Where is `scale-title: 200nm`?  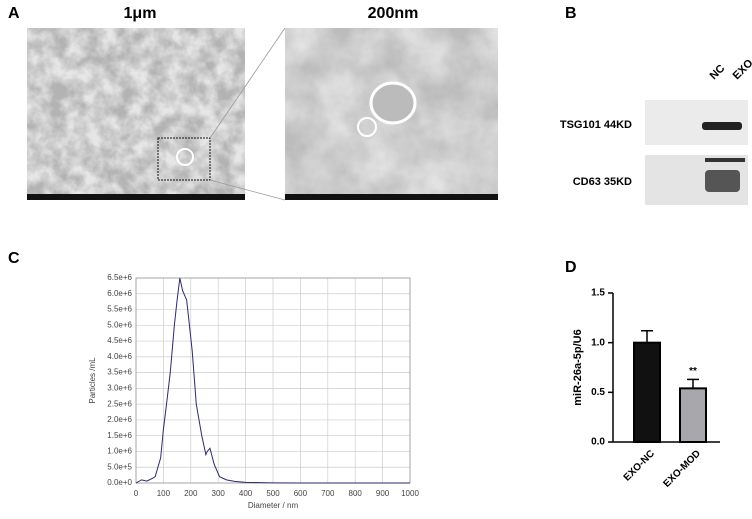
scale-title: 200nm is located at coordinates (393, 13).